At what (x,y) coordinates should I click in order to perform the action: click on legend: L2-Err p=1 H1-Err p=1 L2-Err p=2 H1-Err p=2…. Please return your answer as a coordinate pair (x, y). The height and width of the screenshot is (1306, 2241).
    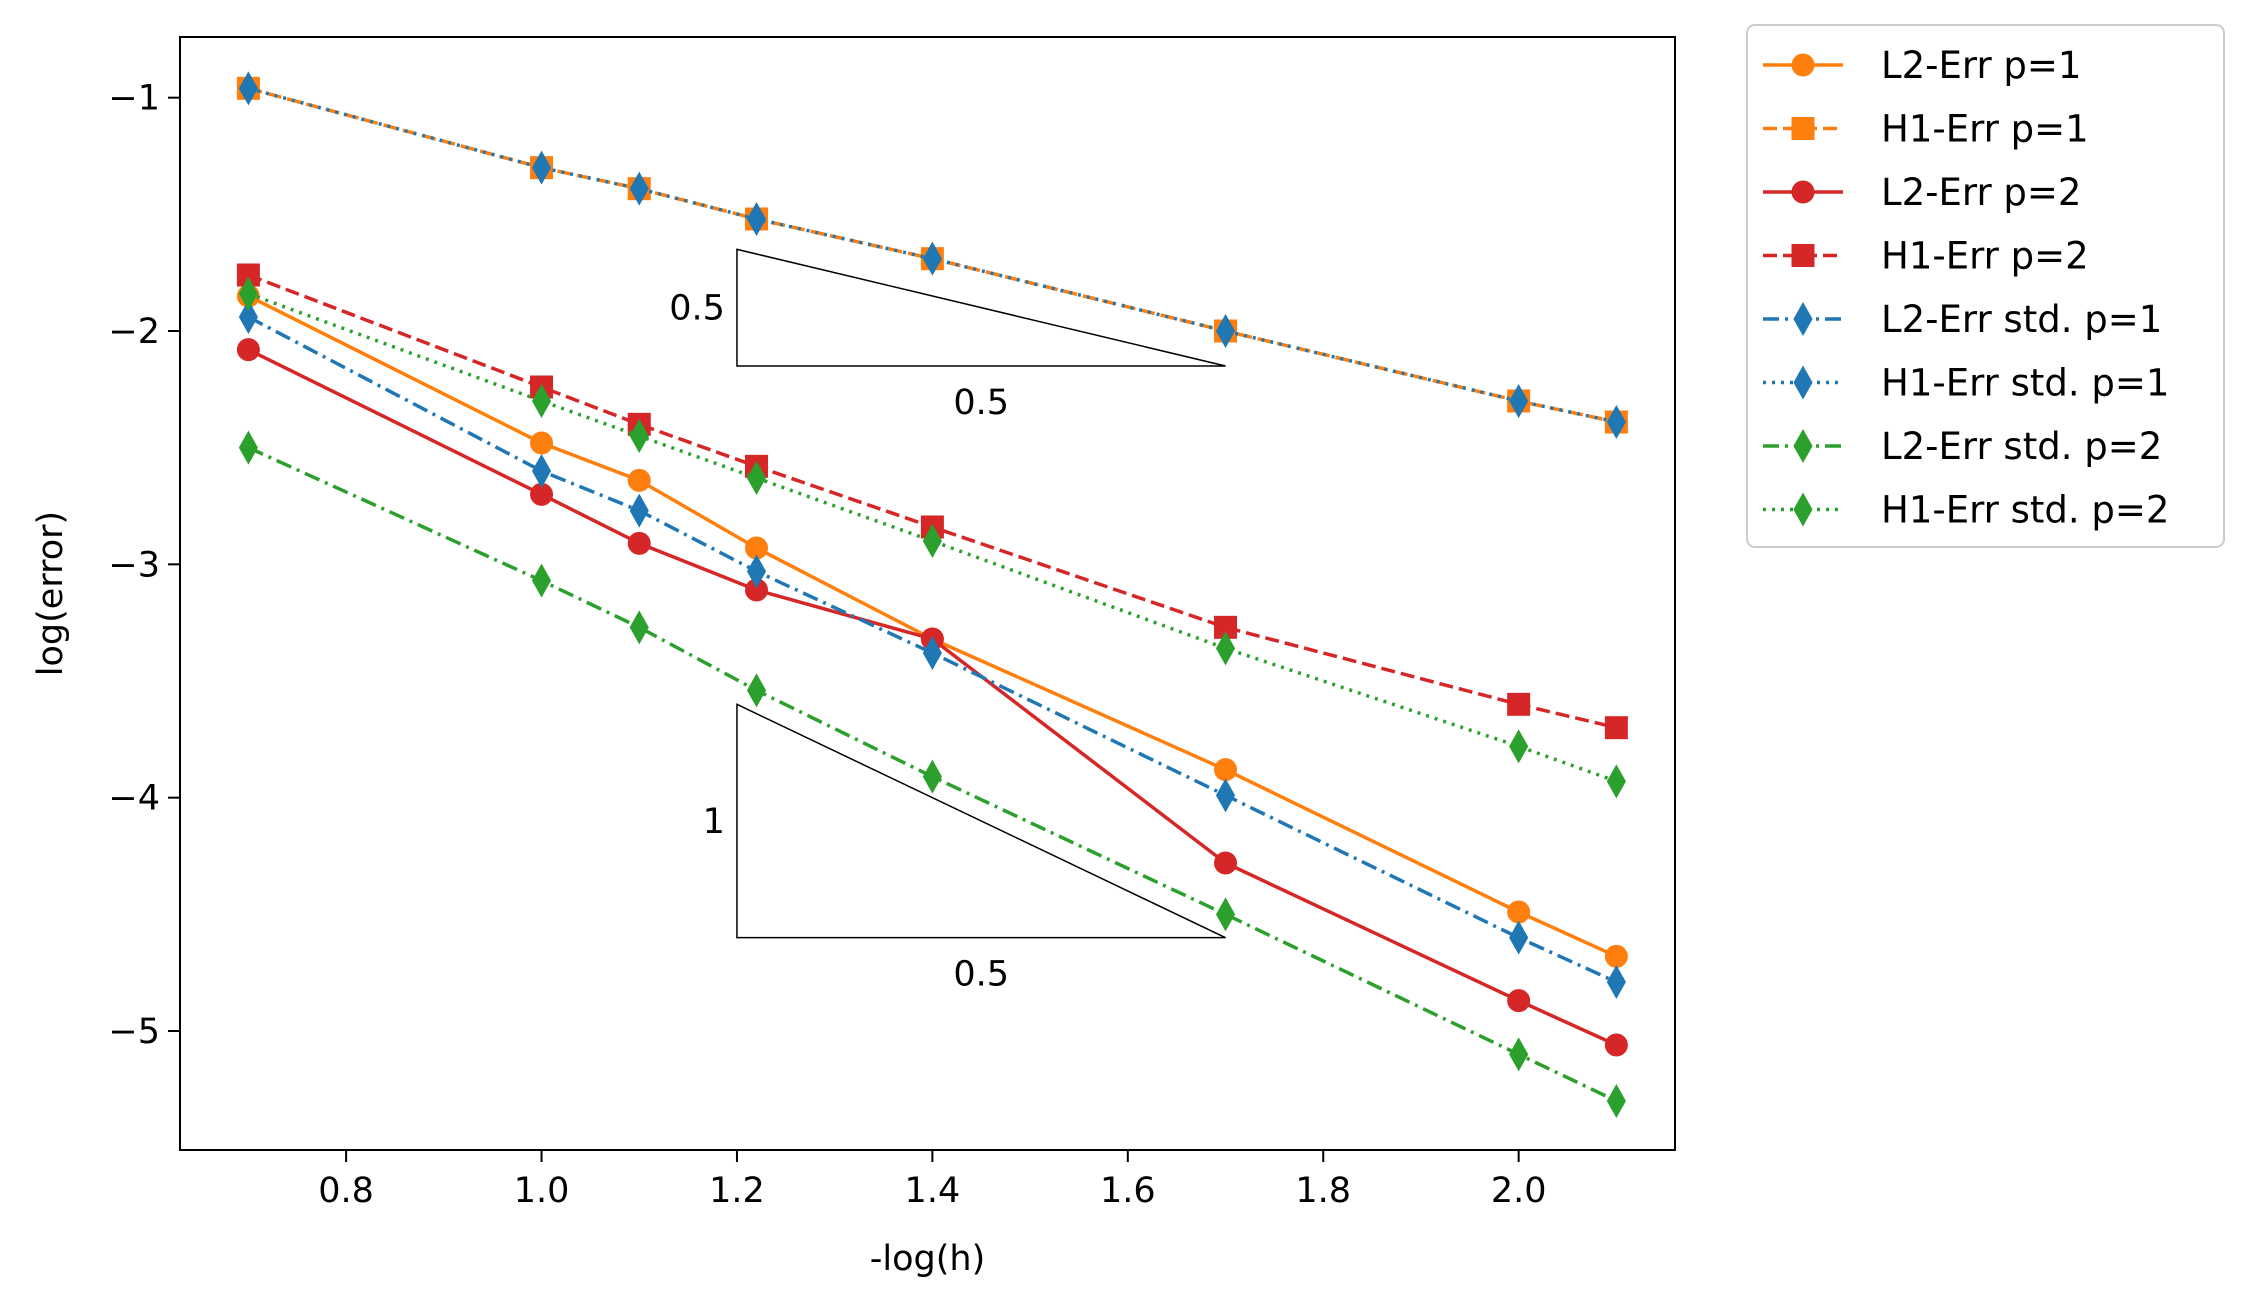
    Looking at the image, I should click on (1985, 286).